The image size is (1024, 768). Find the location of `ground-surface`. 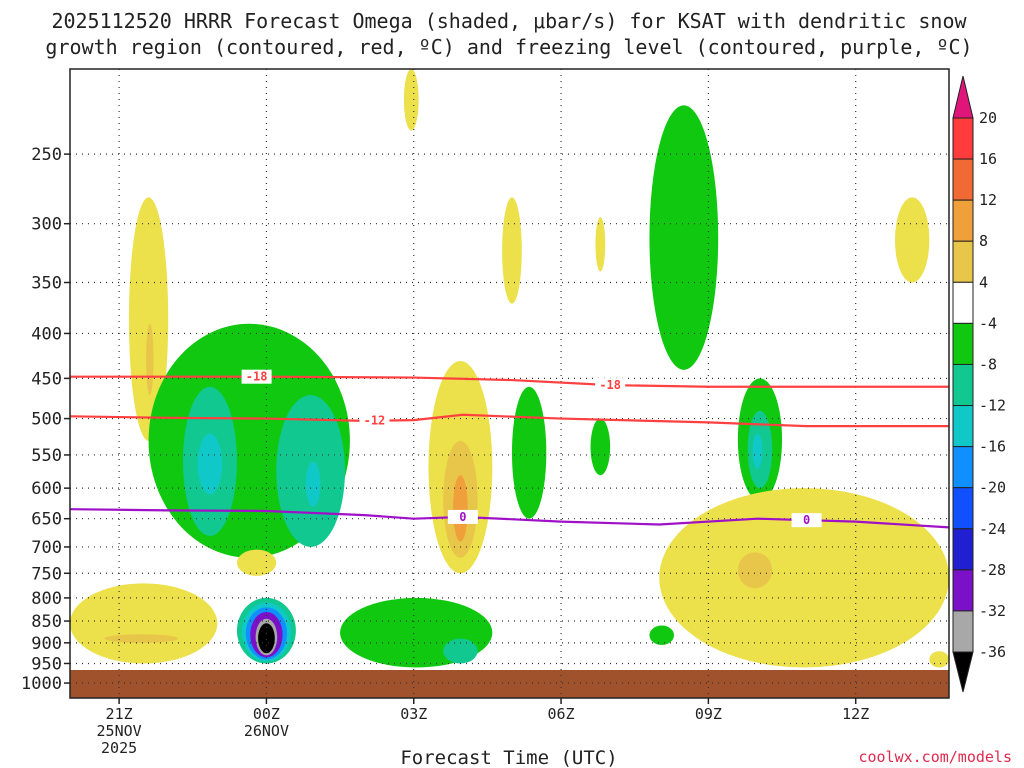

ground-surface is located at coordinates (509, 684).